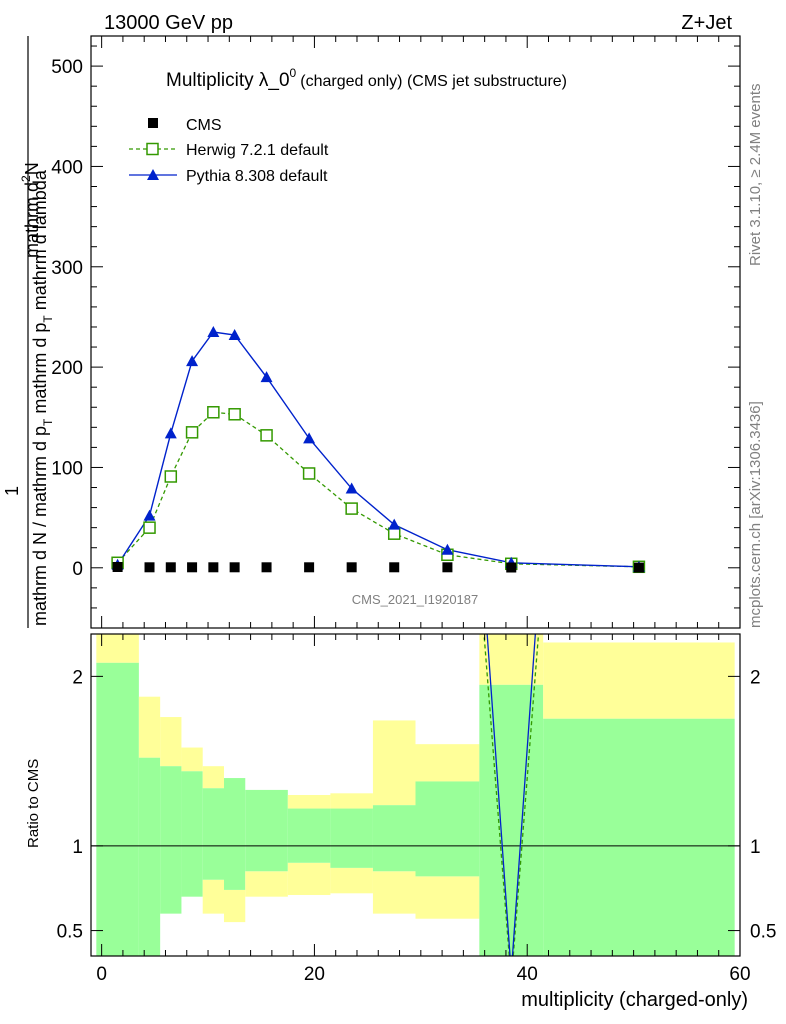  What do you see at coordinates (12, 491) in the screenshot?
I see `main-y-axis-prefix: 1` at bounding box center [12, 491].